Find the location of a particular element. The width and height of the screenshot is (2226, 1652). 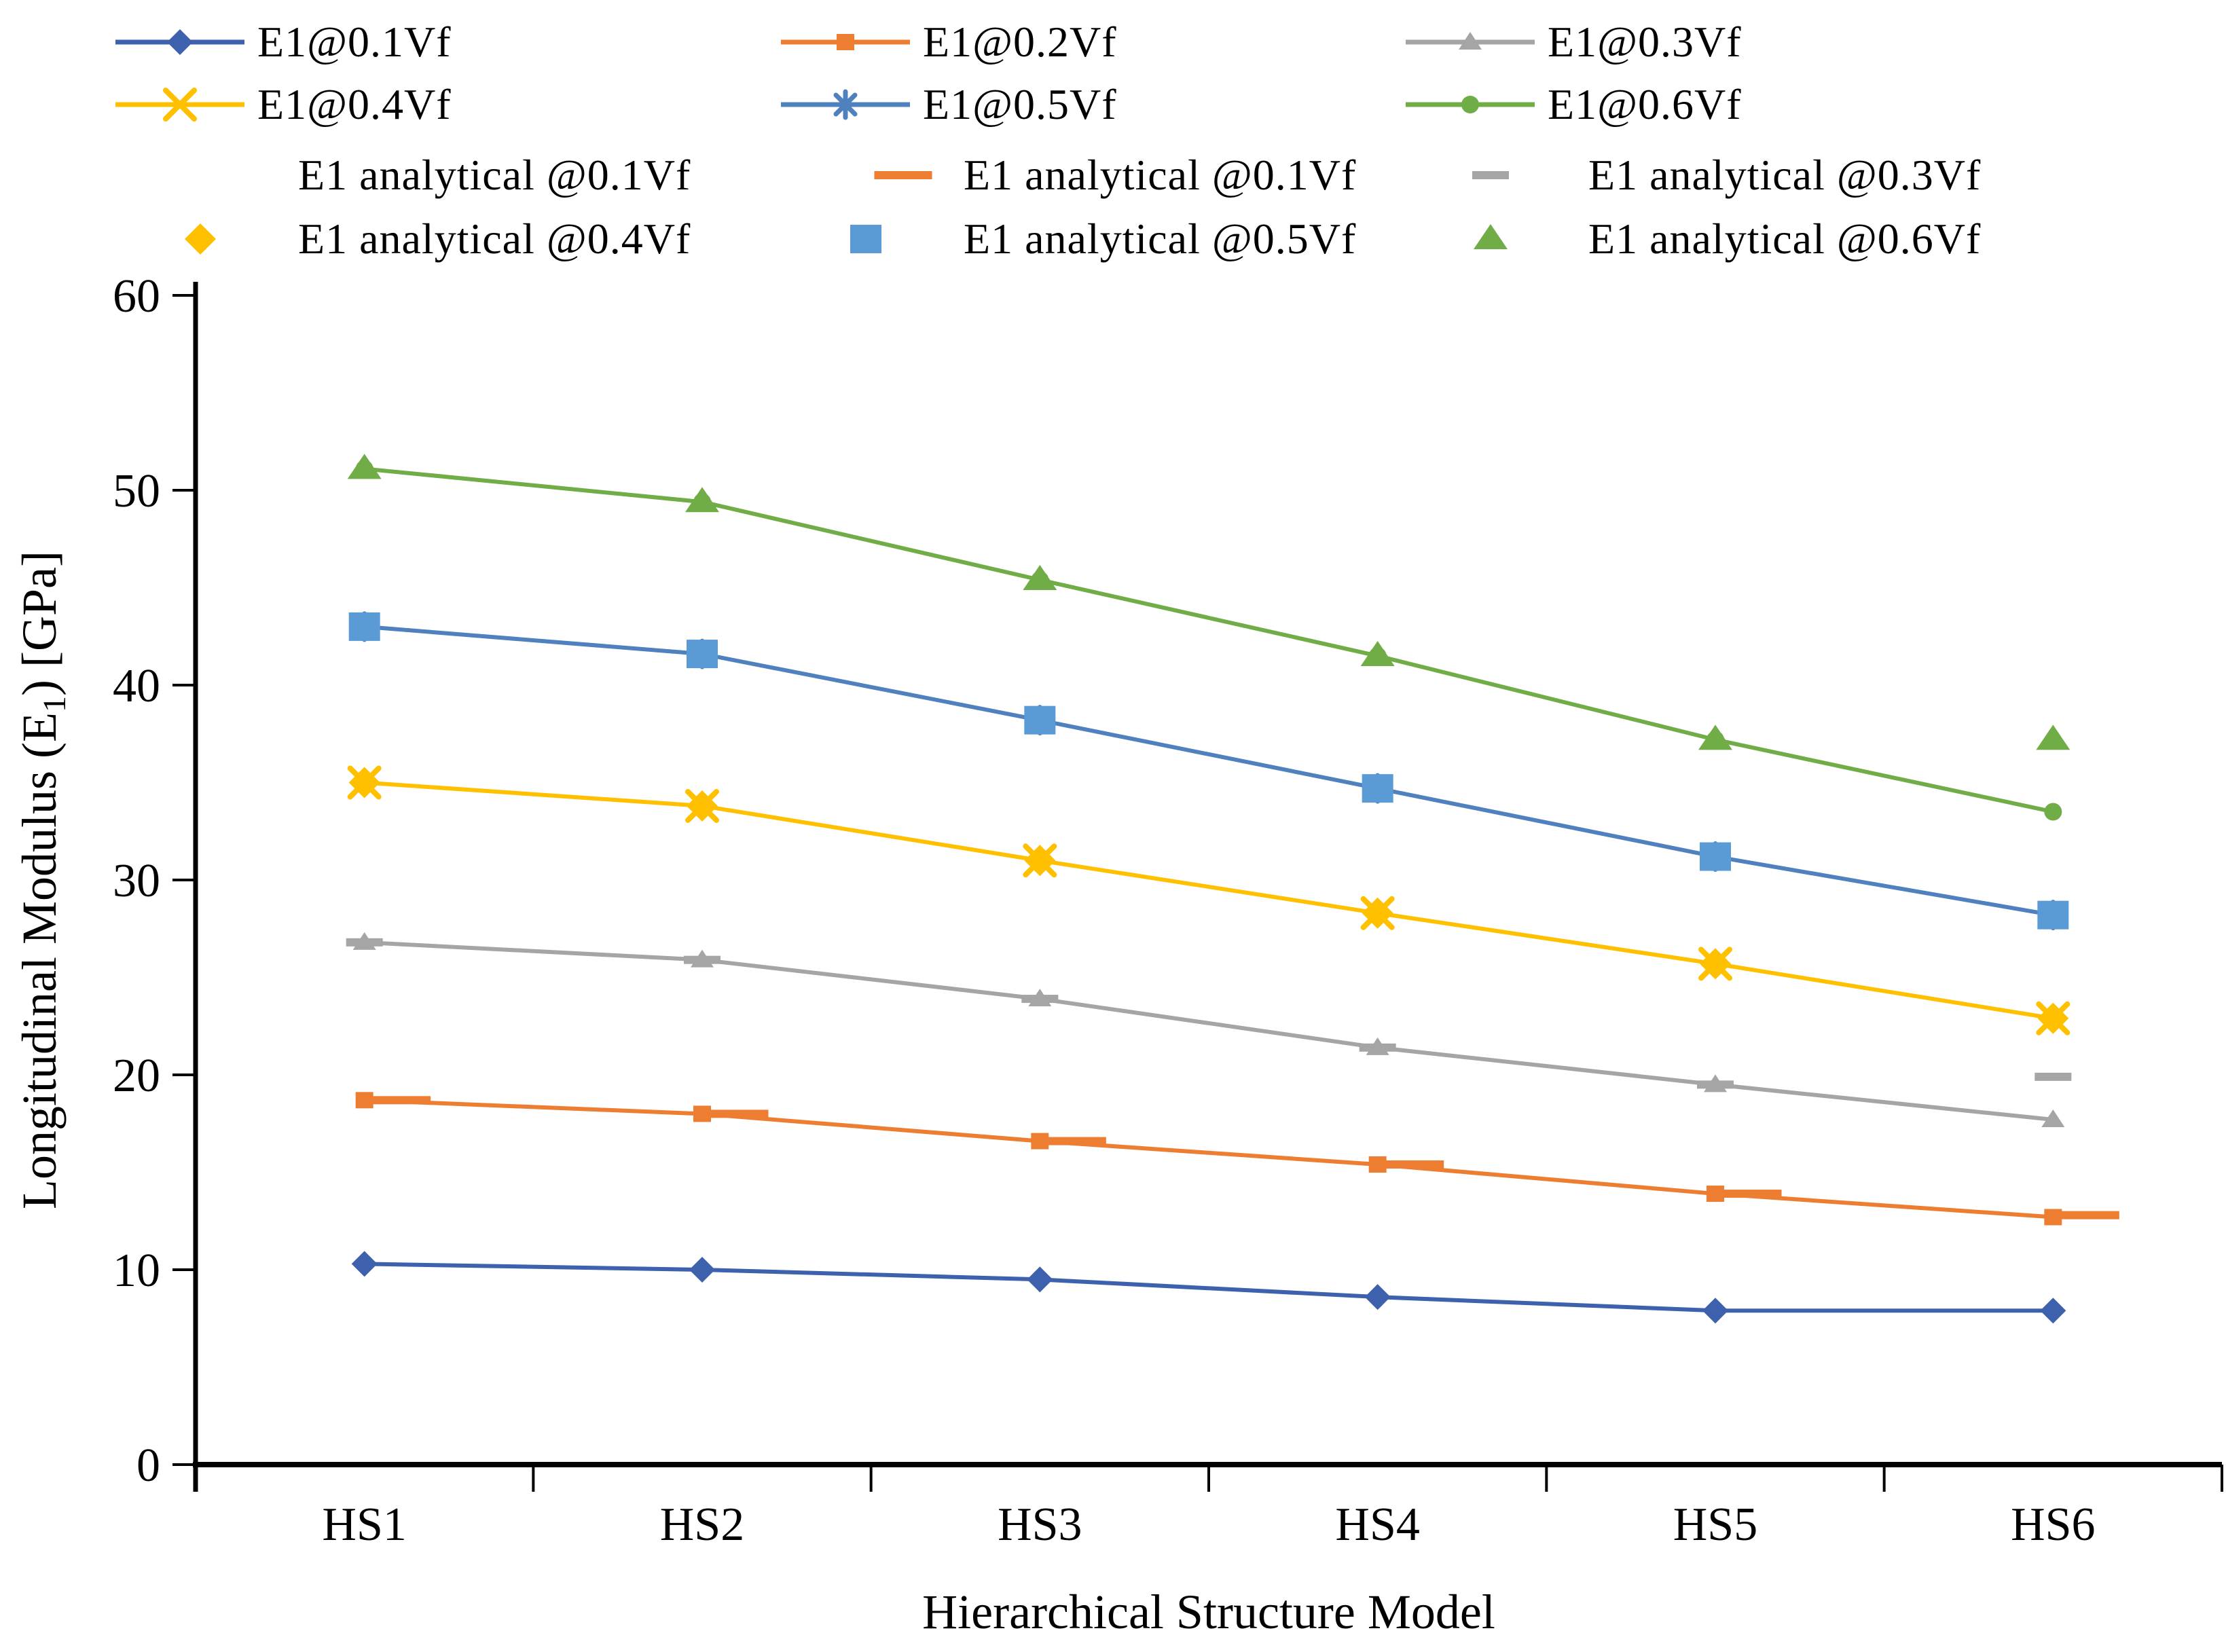

series-analytical-markers-E1-analytical-@0.4Vf is located at coordinates (1208, 901).